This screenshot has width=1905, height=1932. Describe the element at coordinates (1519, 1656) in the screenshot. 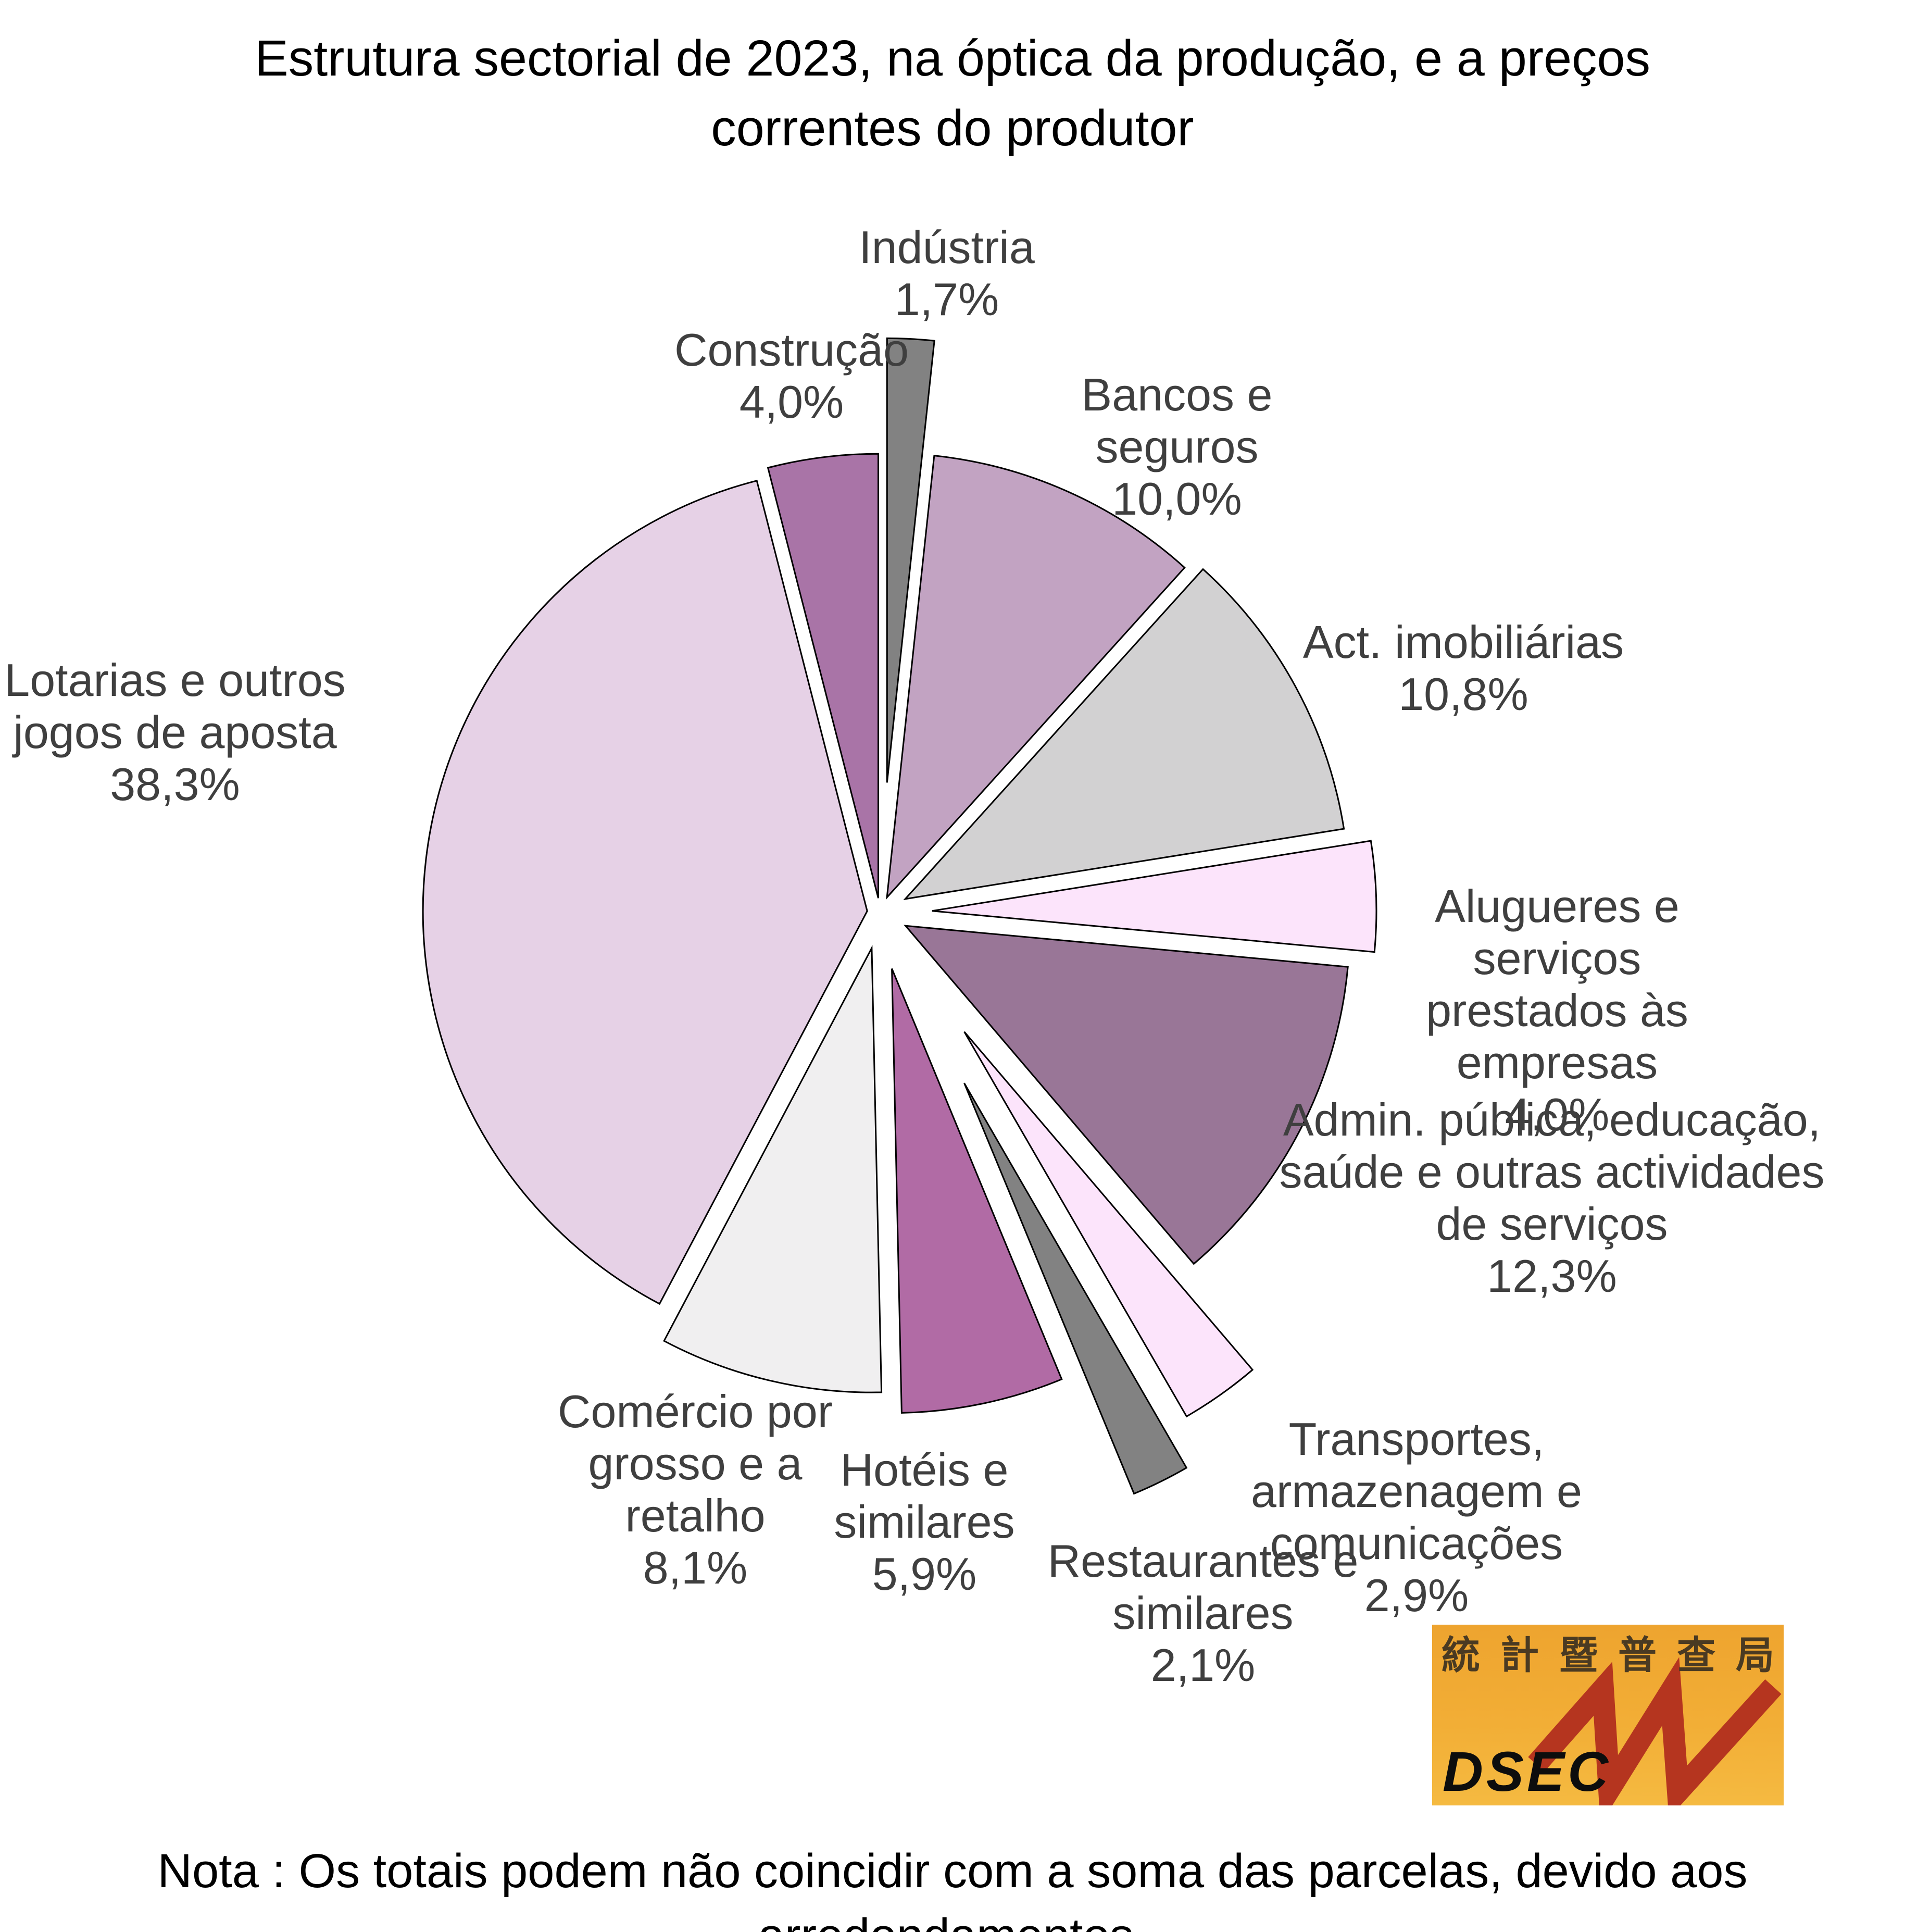

I see `dsec-chinese-character: 計` at that location.